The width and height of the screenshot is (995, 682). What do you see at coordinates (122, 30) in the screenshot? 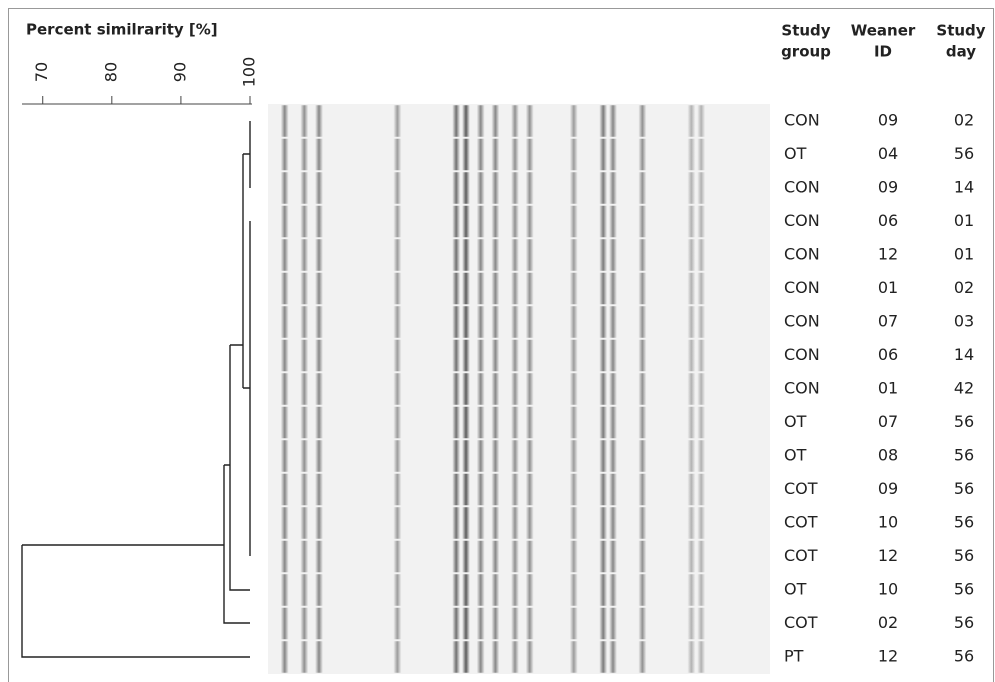
I see `scale-title: Percent similrarity [%]` at bounding box center [122, 30].